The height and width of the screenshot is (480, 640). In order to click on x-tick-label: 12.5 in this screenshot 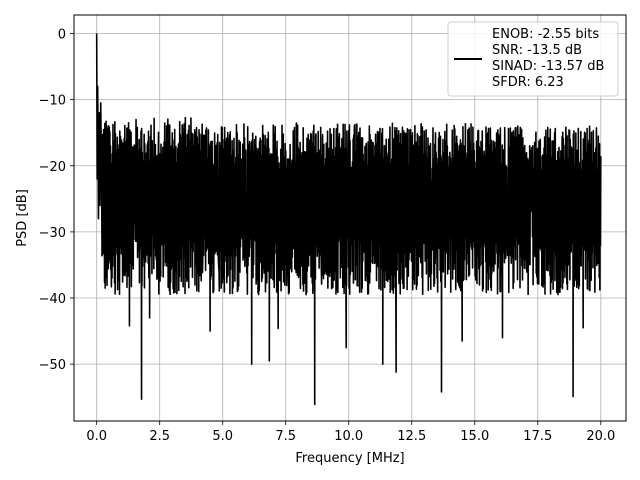, I will do `click(411, 436)`.